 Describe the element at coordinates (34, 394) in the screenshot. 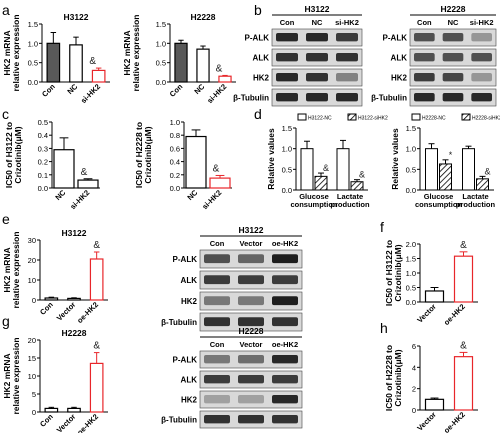

I see `y-tick-label: 5` at that location.